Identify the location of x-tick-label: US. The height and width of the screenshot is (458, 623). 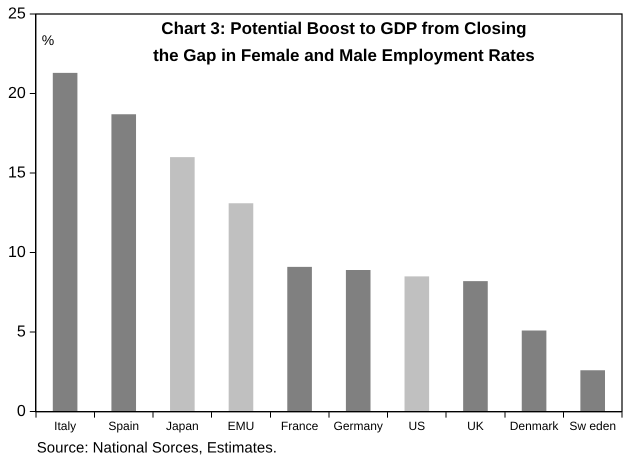
(417, 426).